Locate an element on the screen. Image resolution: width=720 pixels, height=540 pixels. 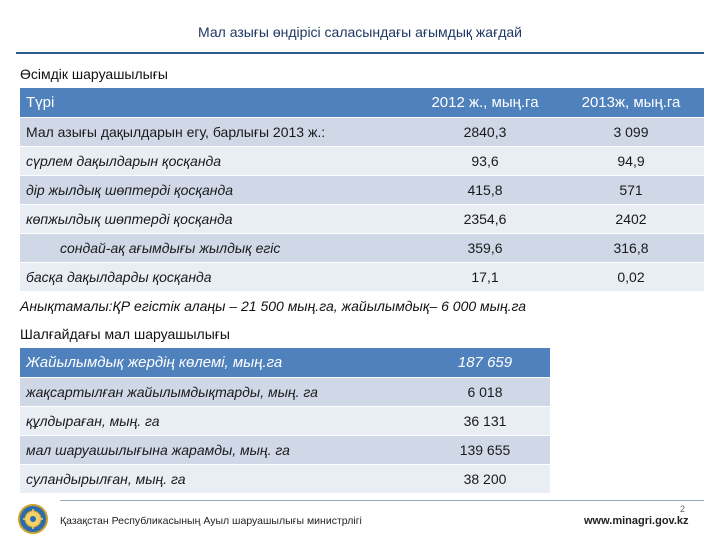
pasture-total-value: 187 659 is located at coordinates (485, 363).